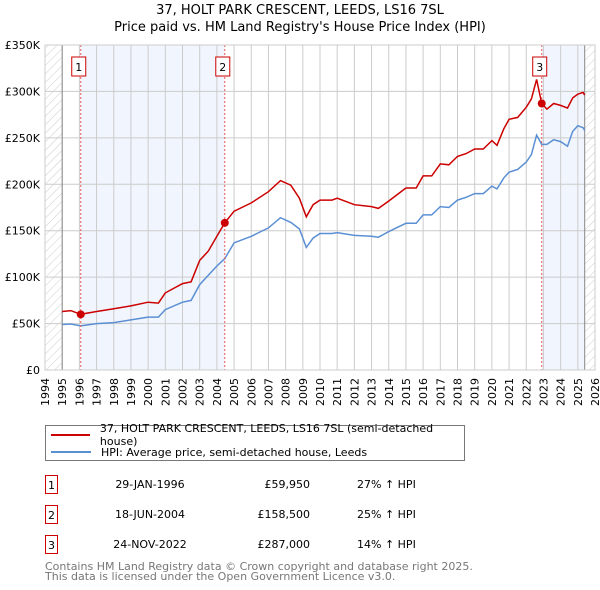 Image resolution: width=600 pixels, height=590 pixels. Describe the element at coordinates (492, 392) in the screenshot. I see `x-tick-label: 2020` at that location.